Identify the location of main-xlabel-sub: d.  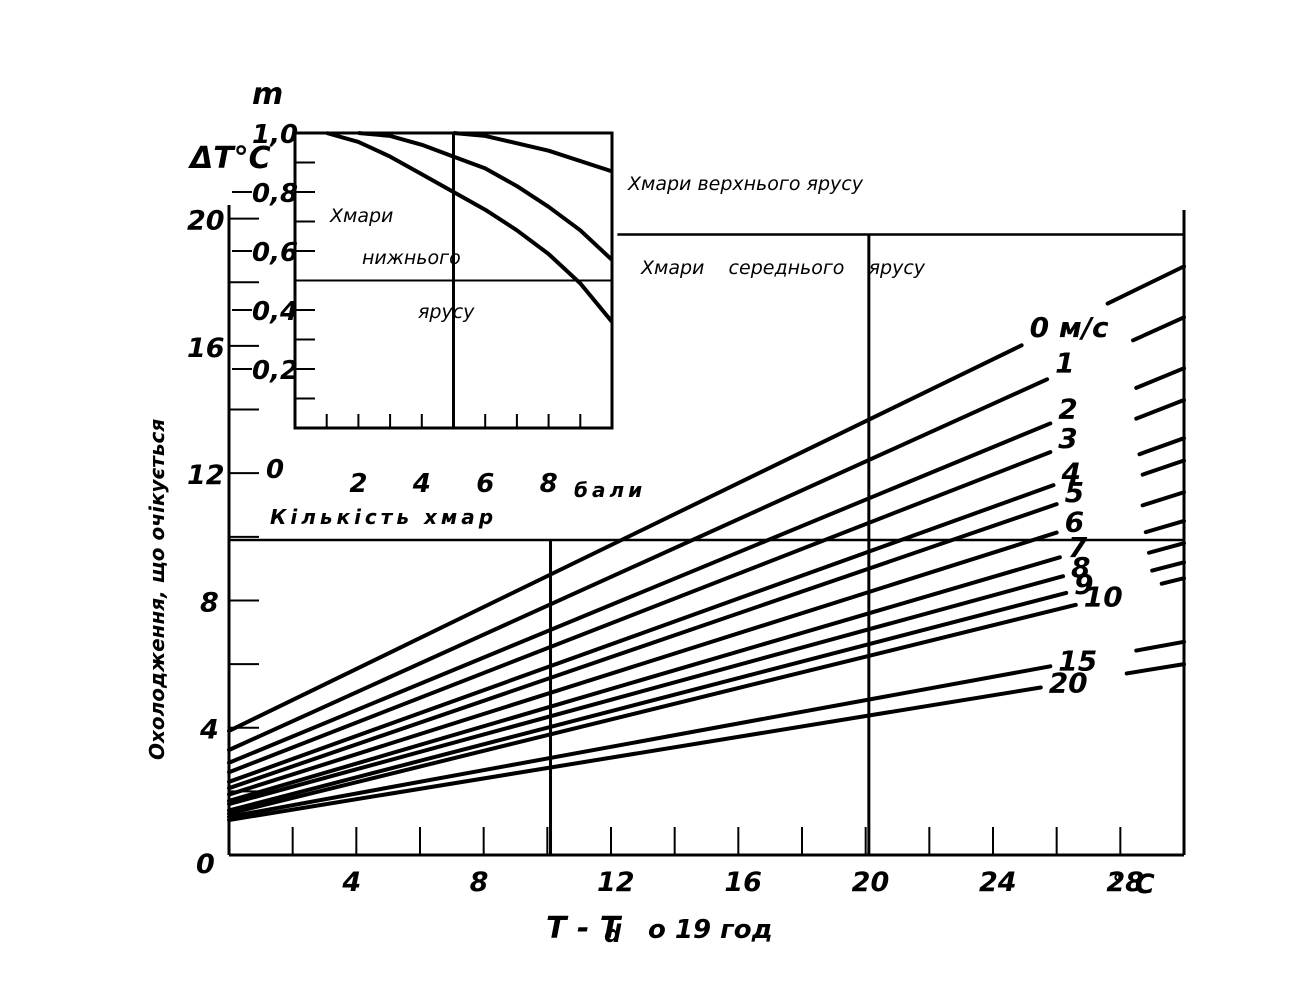
(613, 934).